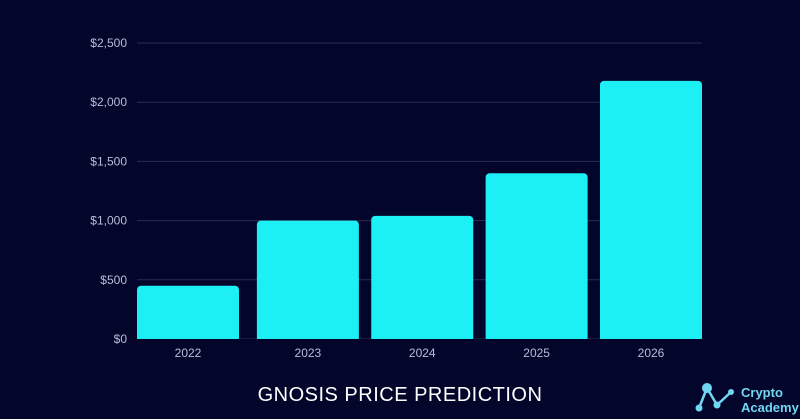  What do you see at coordinates (536, 353) in the screenshot?
I see `x-tick-label: 2025` at bounding box center [536, 353].